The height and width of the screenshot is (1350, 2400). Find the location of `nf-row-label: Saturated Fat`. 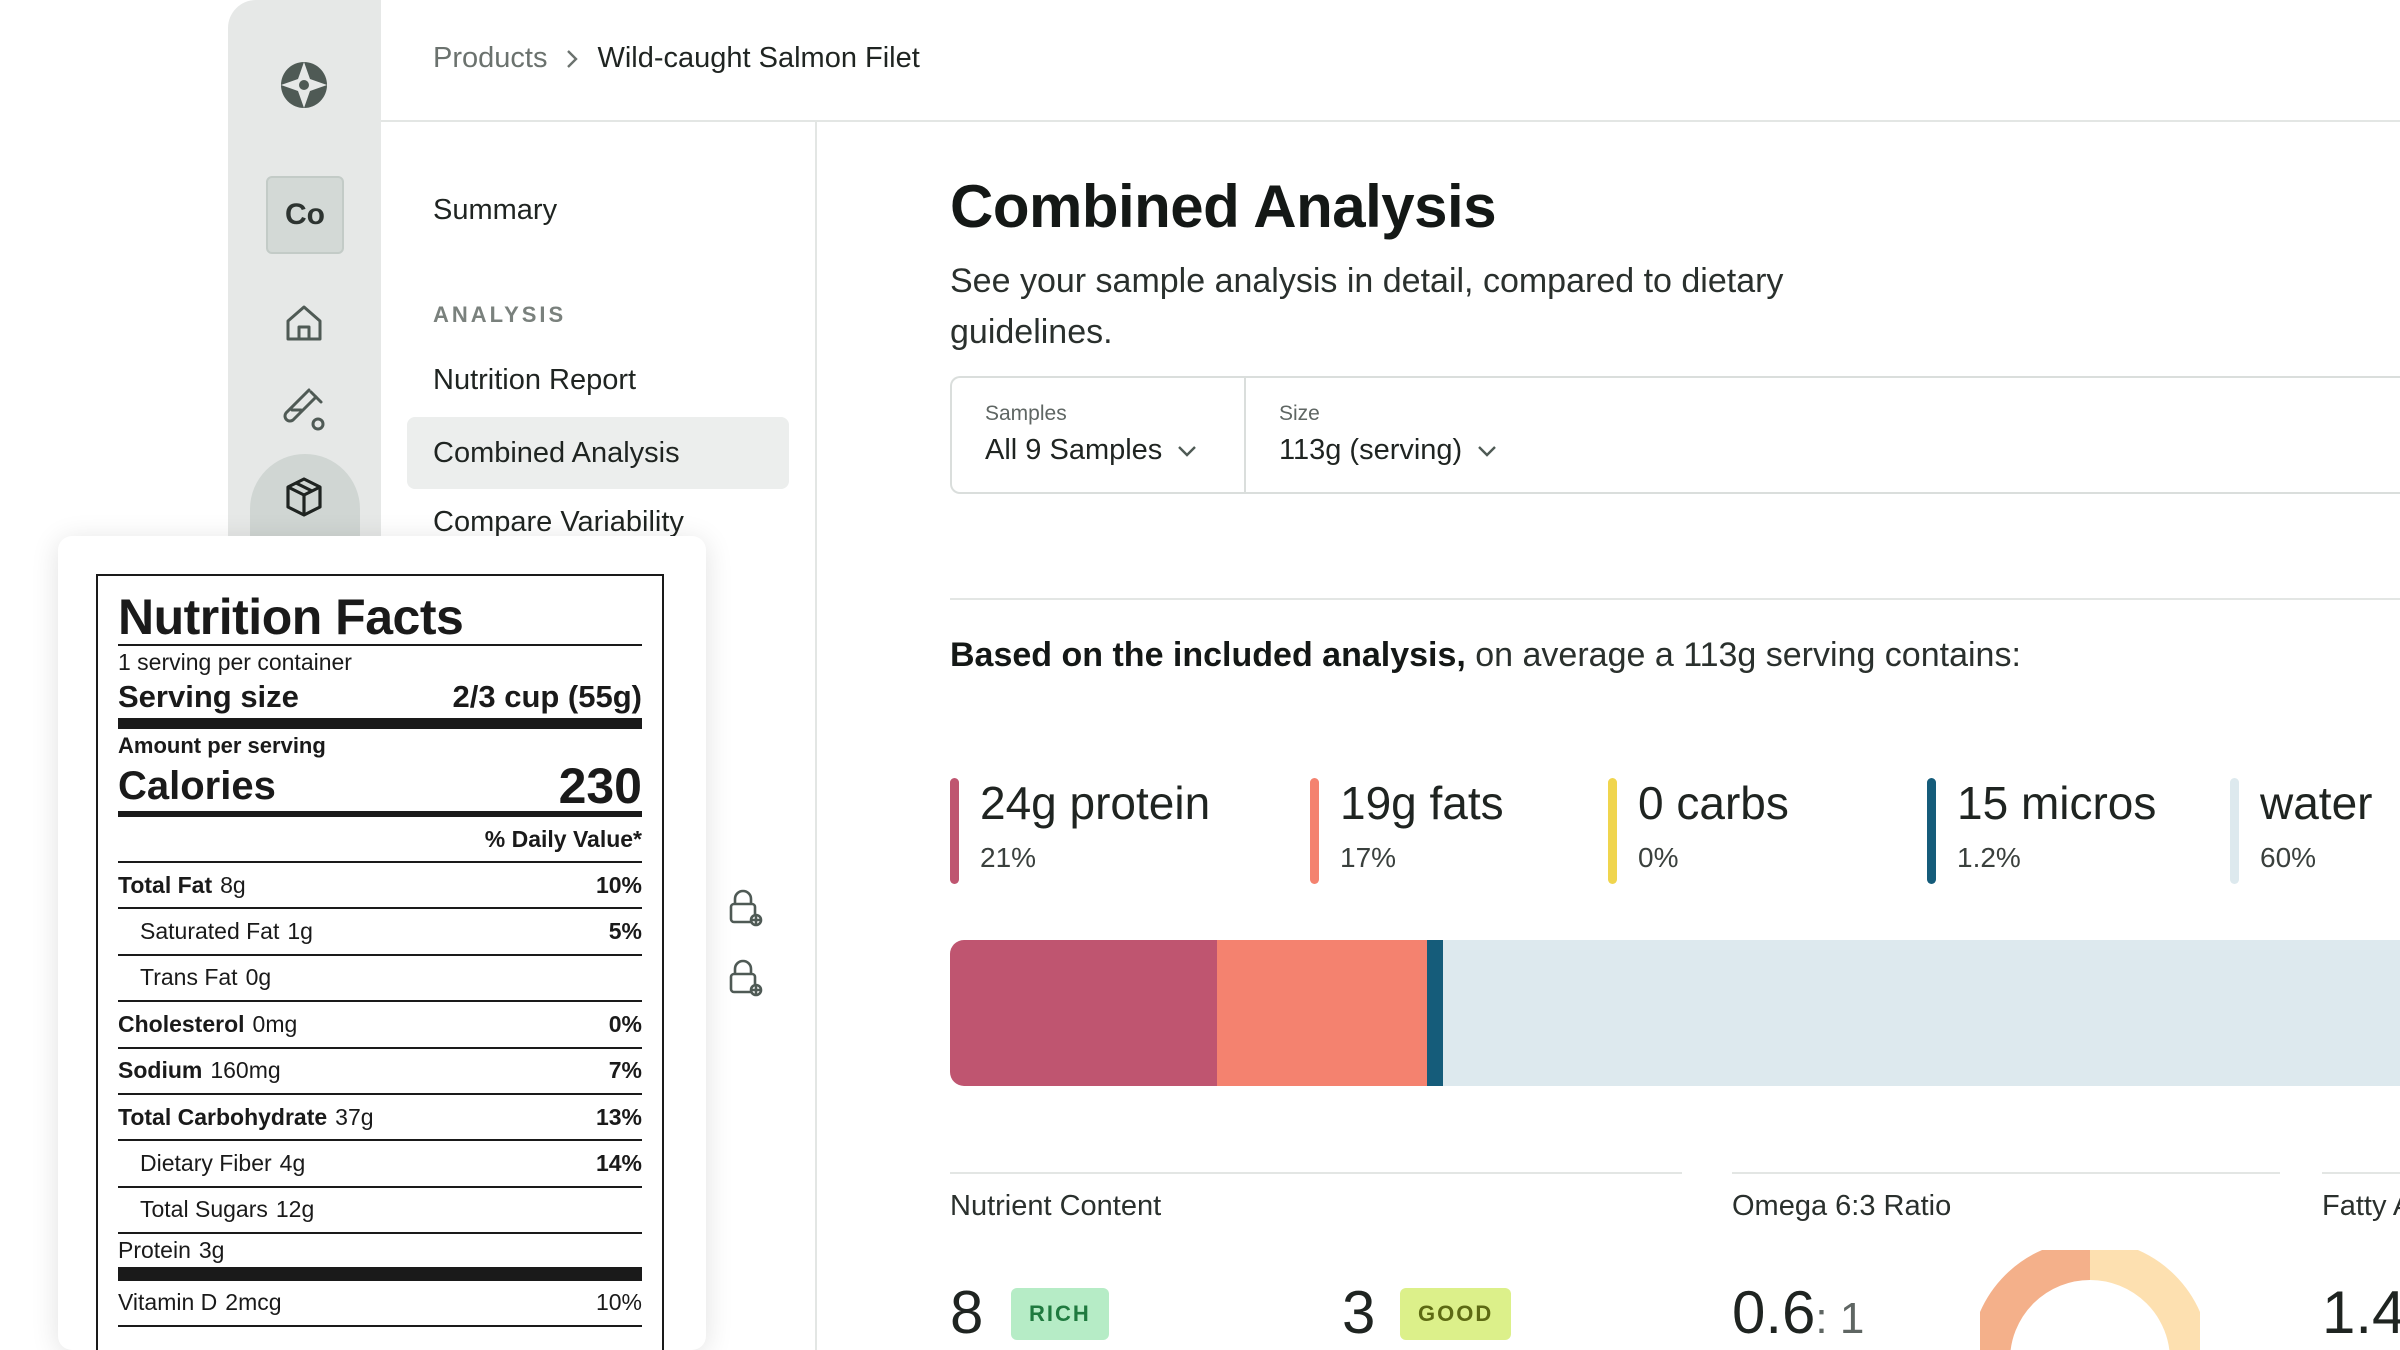

nf-row-label: Saturated Fat is located at coordinates (210, 931).